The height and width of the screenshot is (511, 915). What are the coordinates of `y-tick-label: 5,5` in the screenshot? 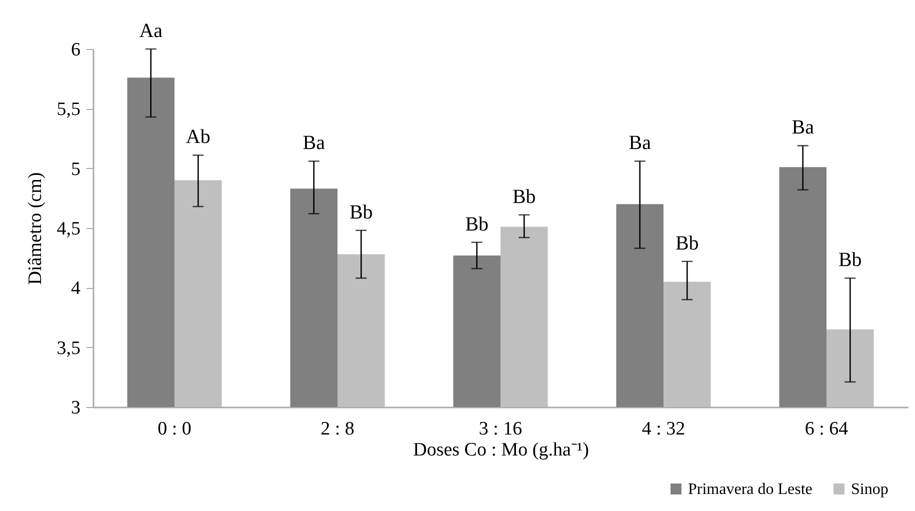 It's located at (68, 109).